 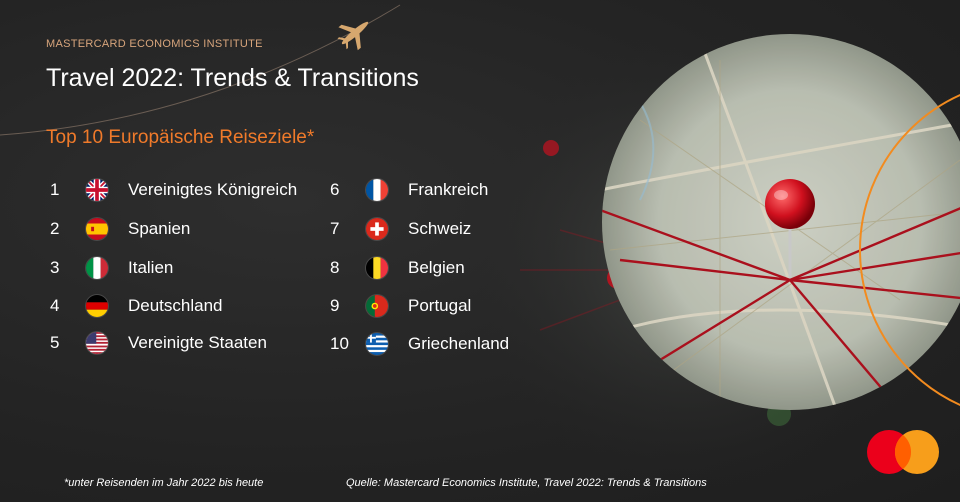 I want to click on rank-number: 7, so click(x=335, y=228).